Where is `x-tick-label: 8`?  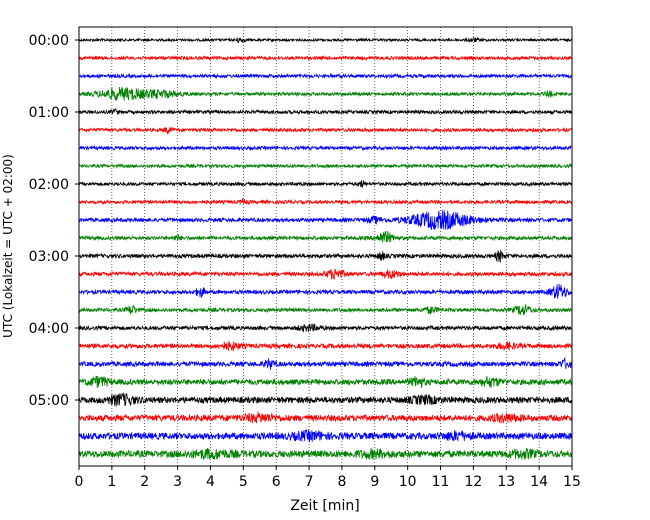 x-tick-label: 8 is located at coordinates (341, 482).